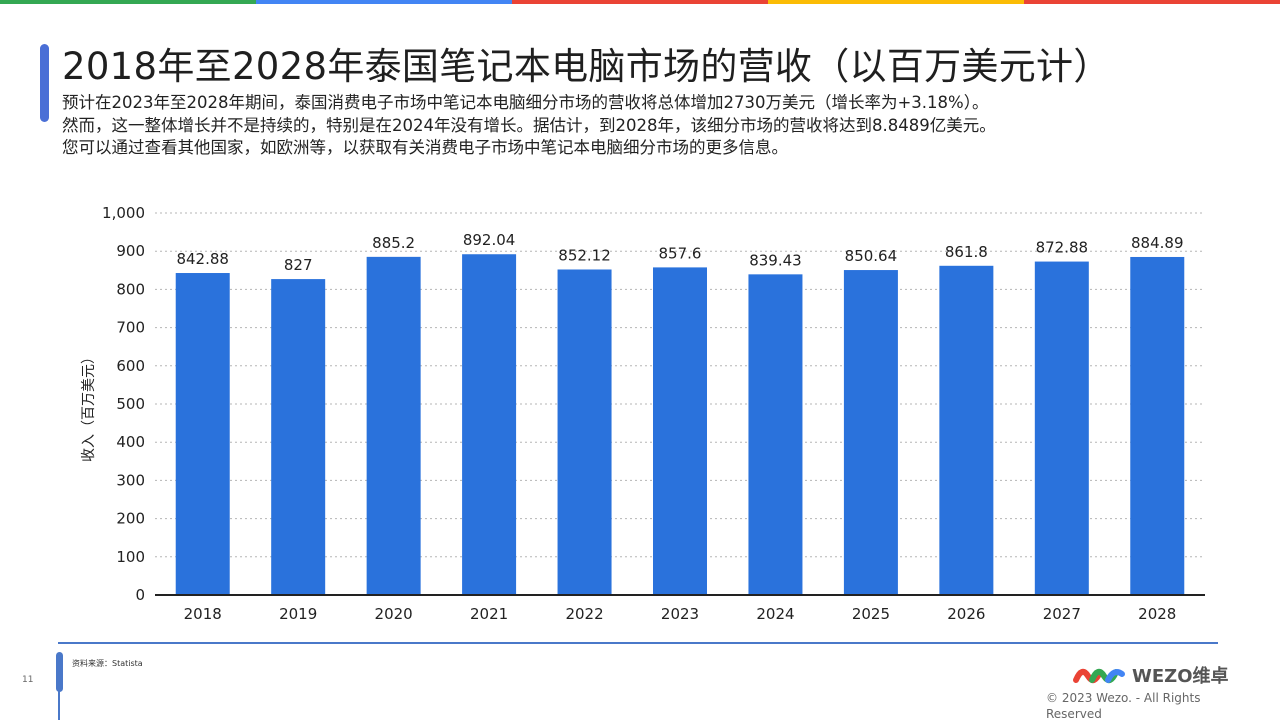 The image size is (1280, 722). What do you see at coordinates (130, 366) in the screenshot?
I see `y-tick-label: 600` at bounding box center [130, 366].